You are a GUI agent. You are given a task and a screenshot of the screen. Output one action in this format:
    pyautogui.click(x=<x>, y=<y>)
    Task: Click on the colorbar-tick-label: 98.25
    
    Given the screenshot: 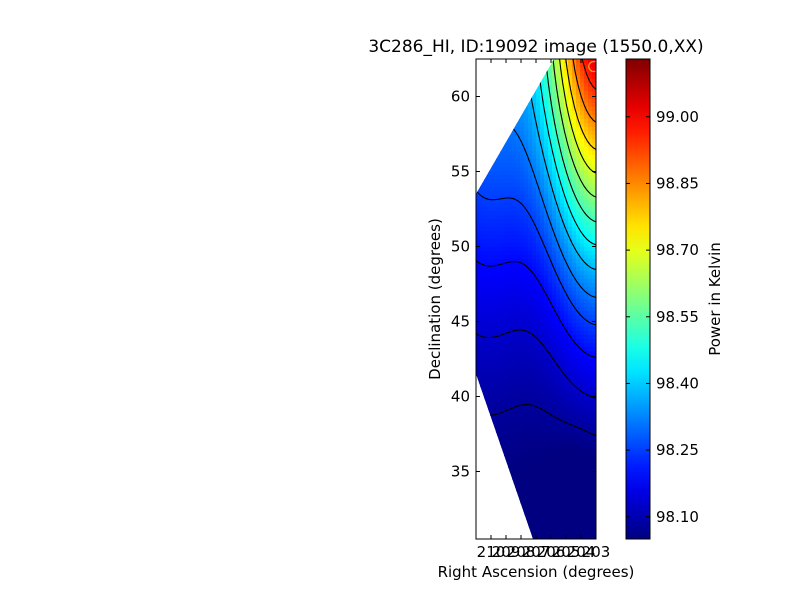 What is the action you would take?
    pyautogui.click(x=677, y=450)
    